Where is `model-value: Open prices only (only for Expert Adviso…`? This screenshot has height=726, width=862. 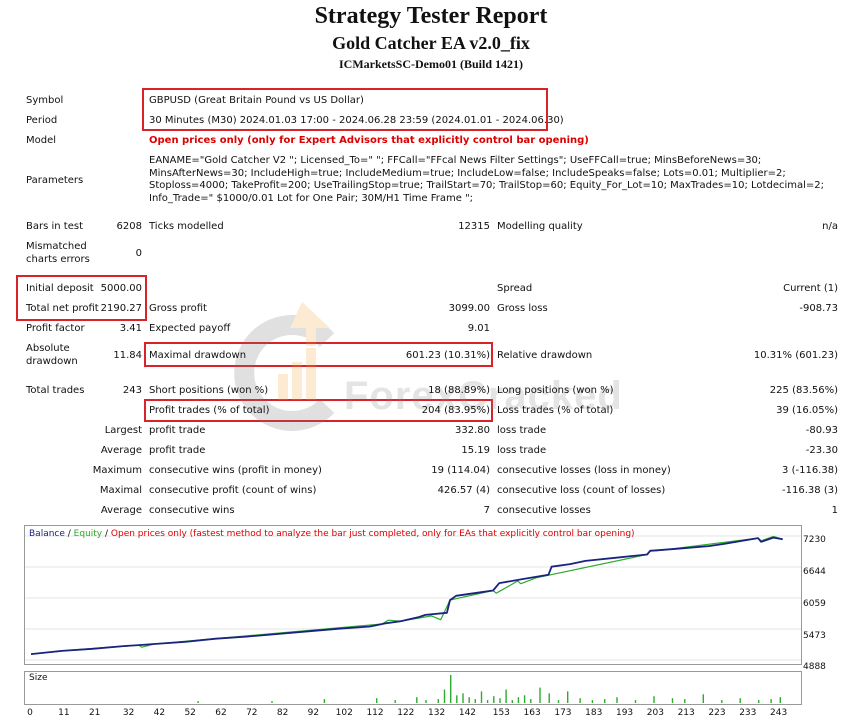
model-value: Open prices only (only for Expert Adviso… is located at coordinates (369, 140).